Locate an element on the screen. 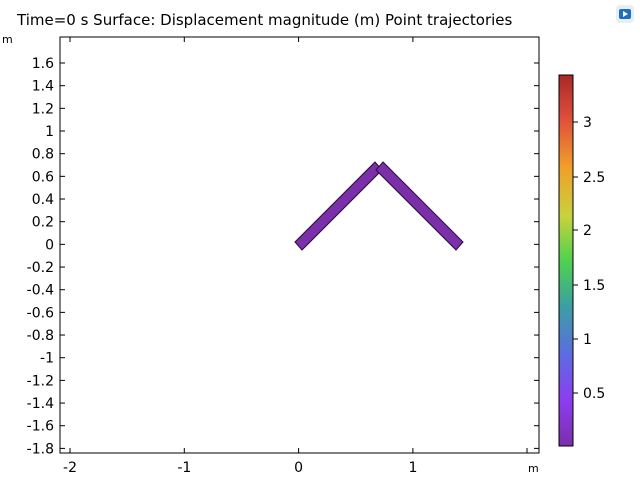  y-tick-label: -0.8 is located at coordinates (40, 336).